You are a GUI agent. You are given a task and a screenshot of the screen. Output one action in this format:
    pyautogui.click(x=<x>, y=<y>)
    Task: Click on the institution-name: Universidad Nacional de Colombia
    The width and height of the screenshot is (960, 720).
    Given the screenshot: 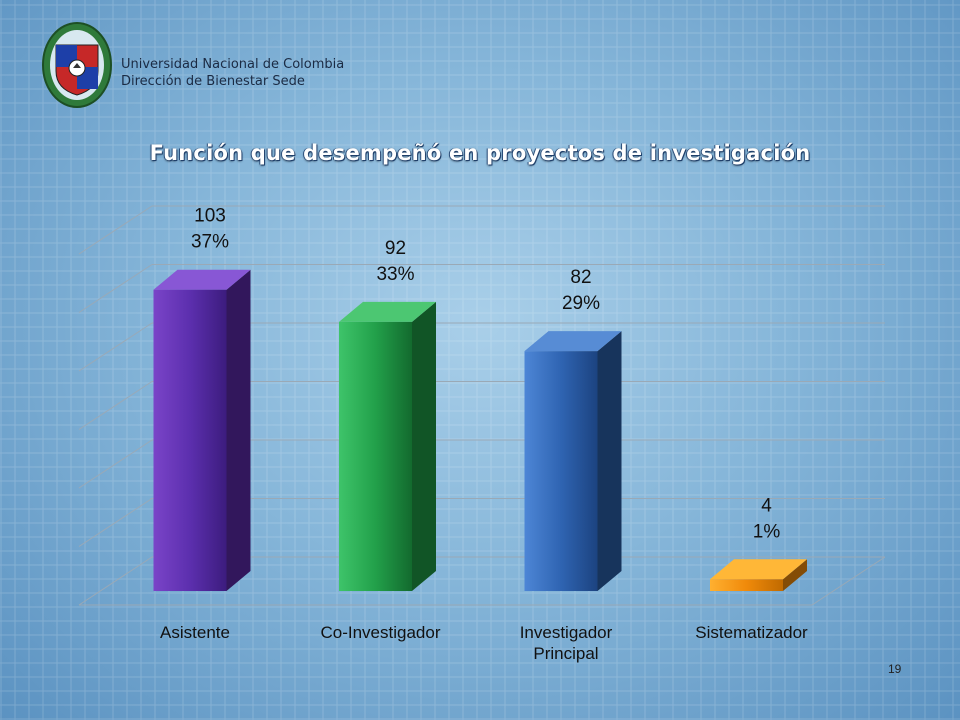 What is the action you would take?
    pyautogui.click(x=233, y=64)
    